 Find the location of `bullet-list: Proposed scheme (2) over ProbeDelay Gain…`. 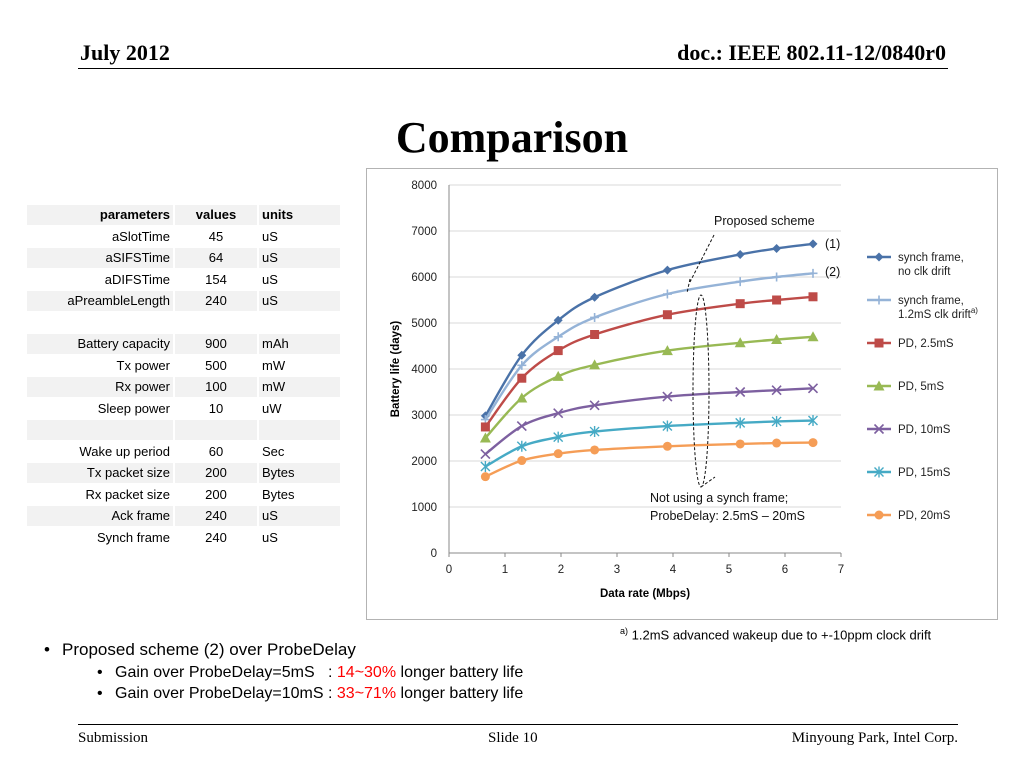

bullet-list: Proposed scheme (2) over ProbeDelay Gain… is located at coordinates (281, 673).